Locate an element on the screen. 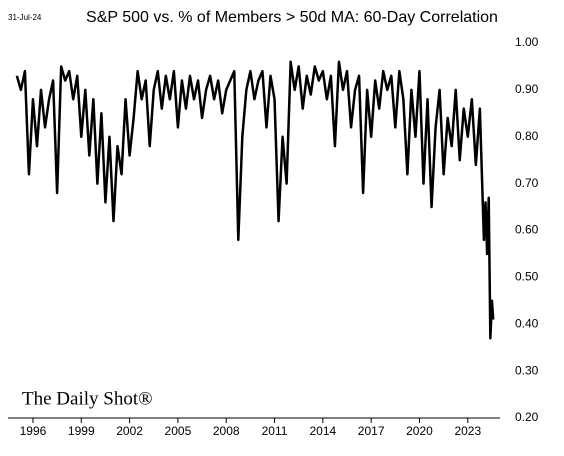  x-tick-label: 2023 is located at coordinates (467, 431).